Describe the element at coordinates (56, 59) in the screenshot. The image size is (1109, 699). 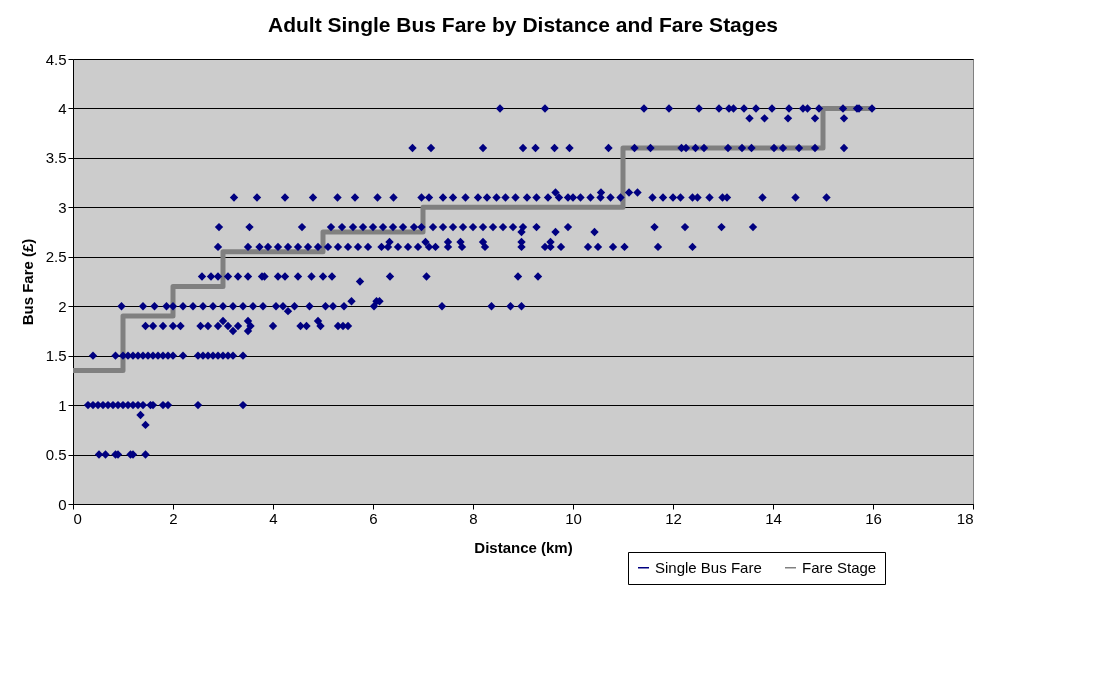
I see `y-tick-label: 4.5` at that location.